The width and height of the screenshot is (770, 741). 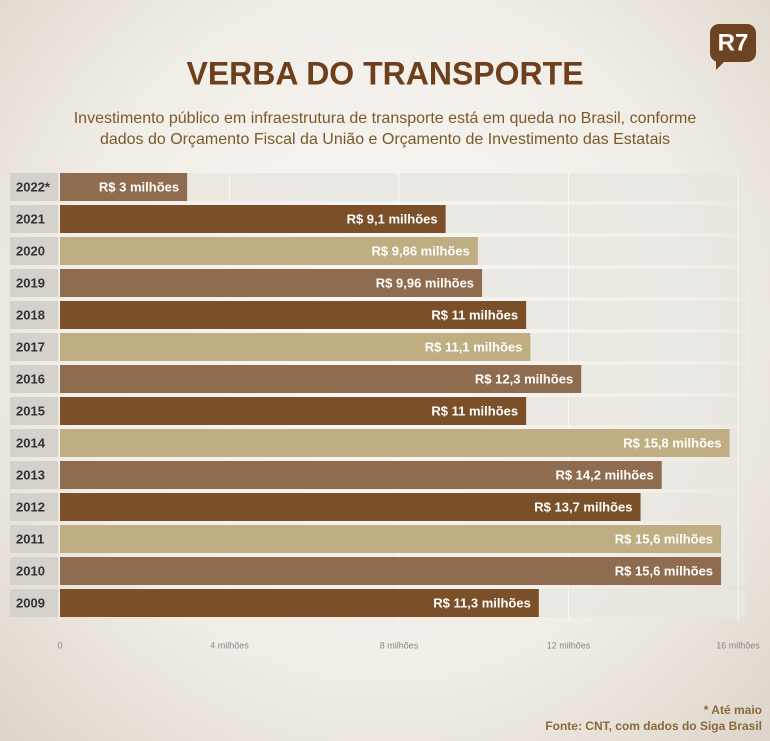 I want to click on y-tick-label: 2009, so click(x=30, y=602).